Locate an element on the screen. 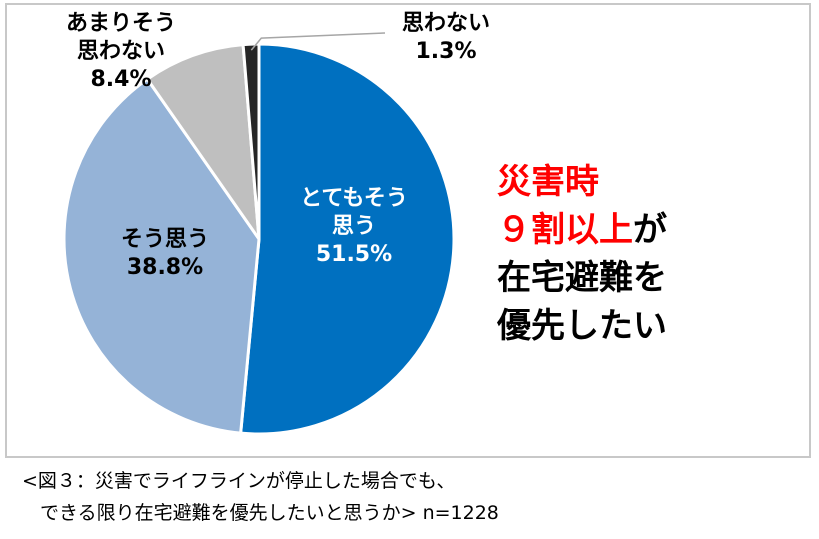 The height and width of the screenshot is (539, 819). slice-label-1: とてもそう思う 51.5% is located at coordinates (354, 226).